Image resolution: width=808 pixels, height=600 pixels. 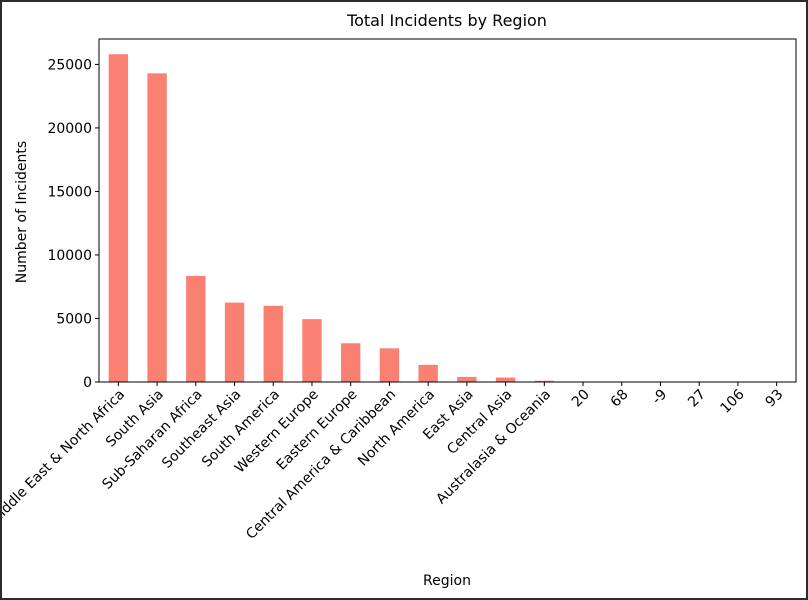 I want to click on y-axis-label: Number of Incidents, so click(x=22, y=212).